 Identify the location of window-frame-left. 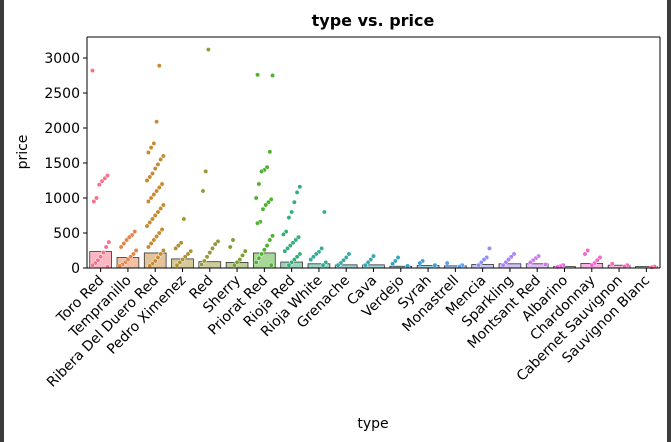
(2, 221).